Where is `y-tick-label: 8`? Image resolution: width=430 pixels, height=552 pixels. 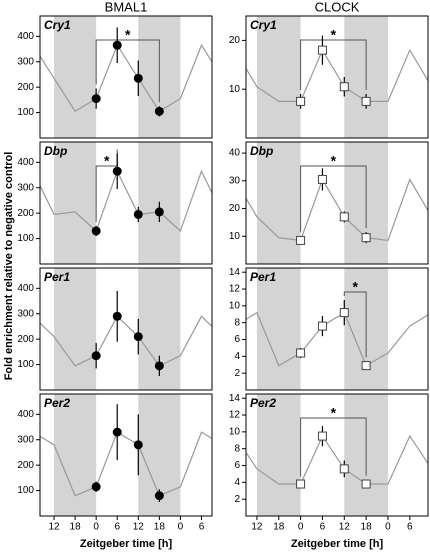 y-tick-label: 8 is located at coordinates (237, 448).